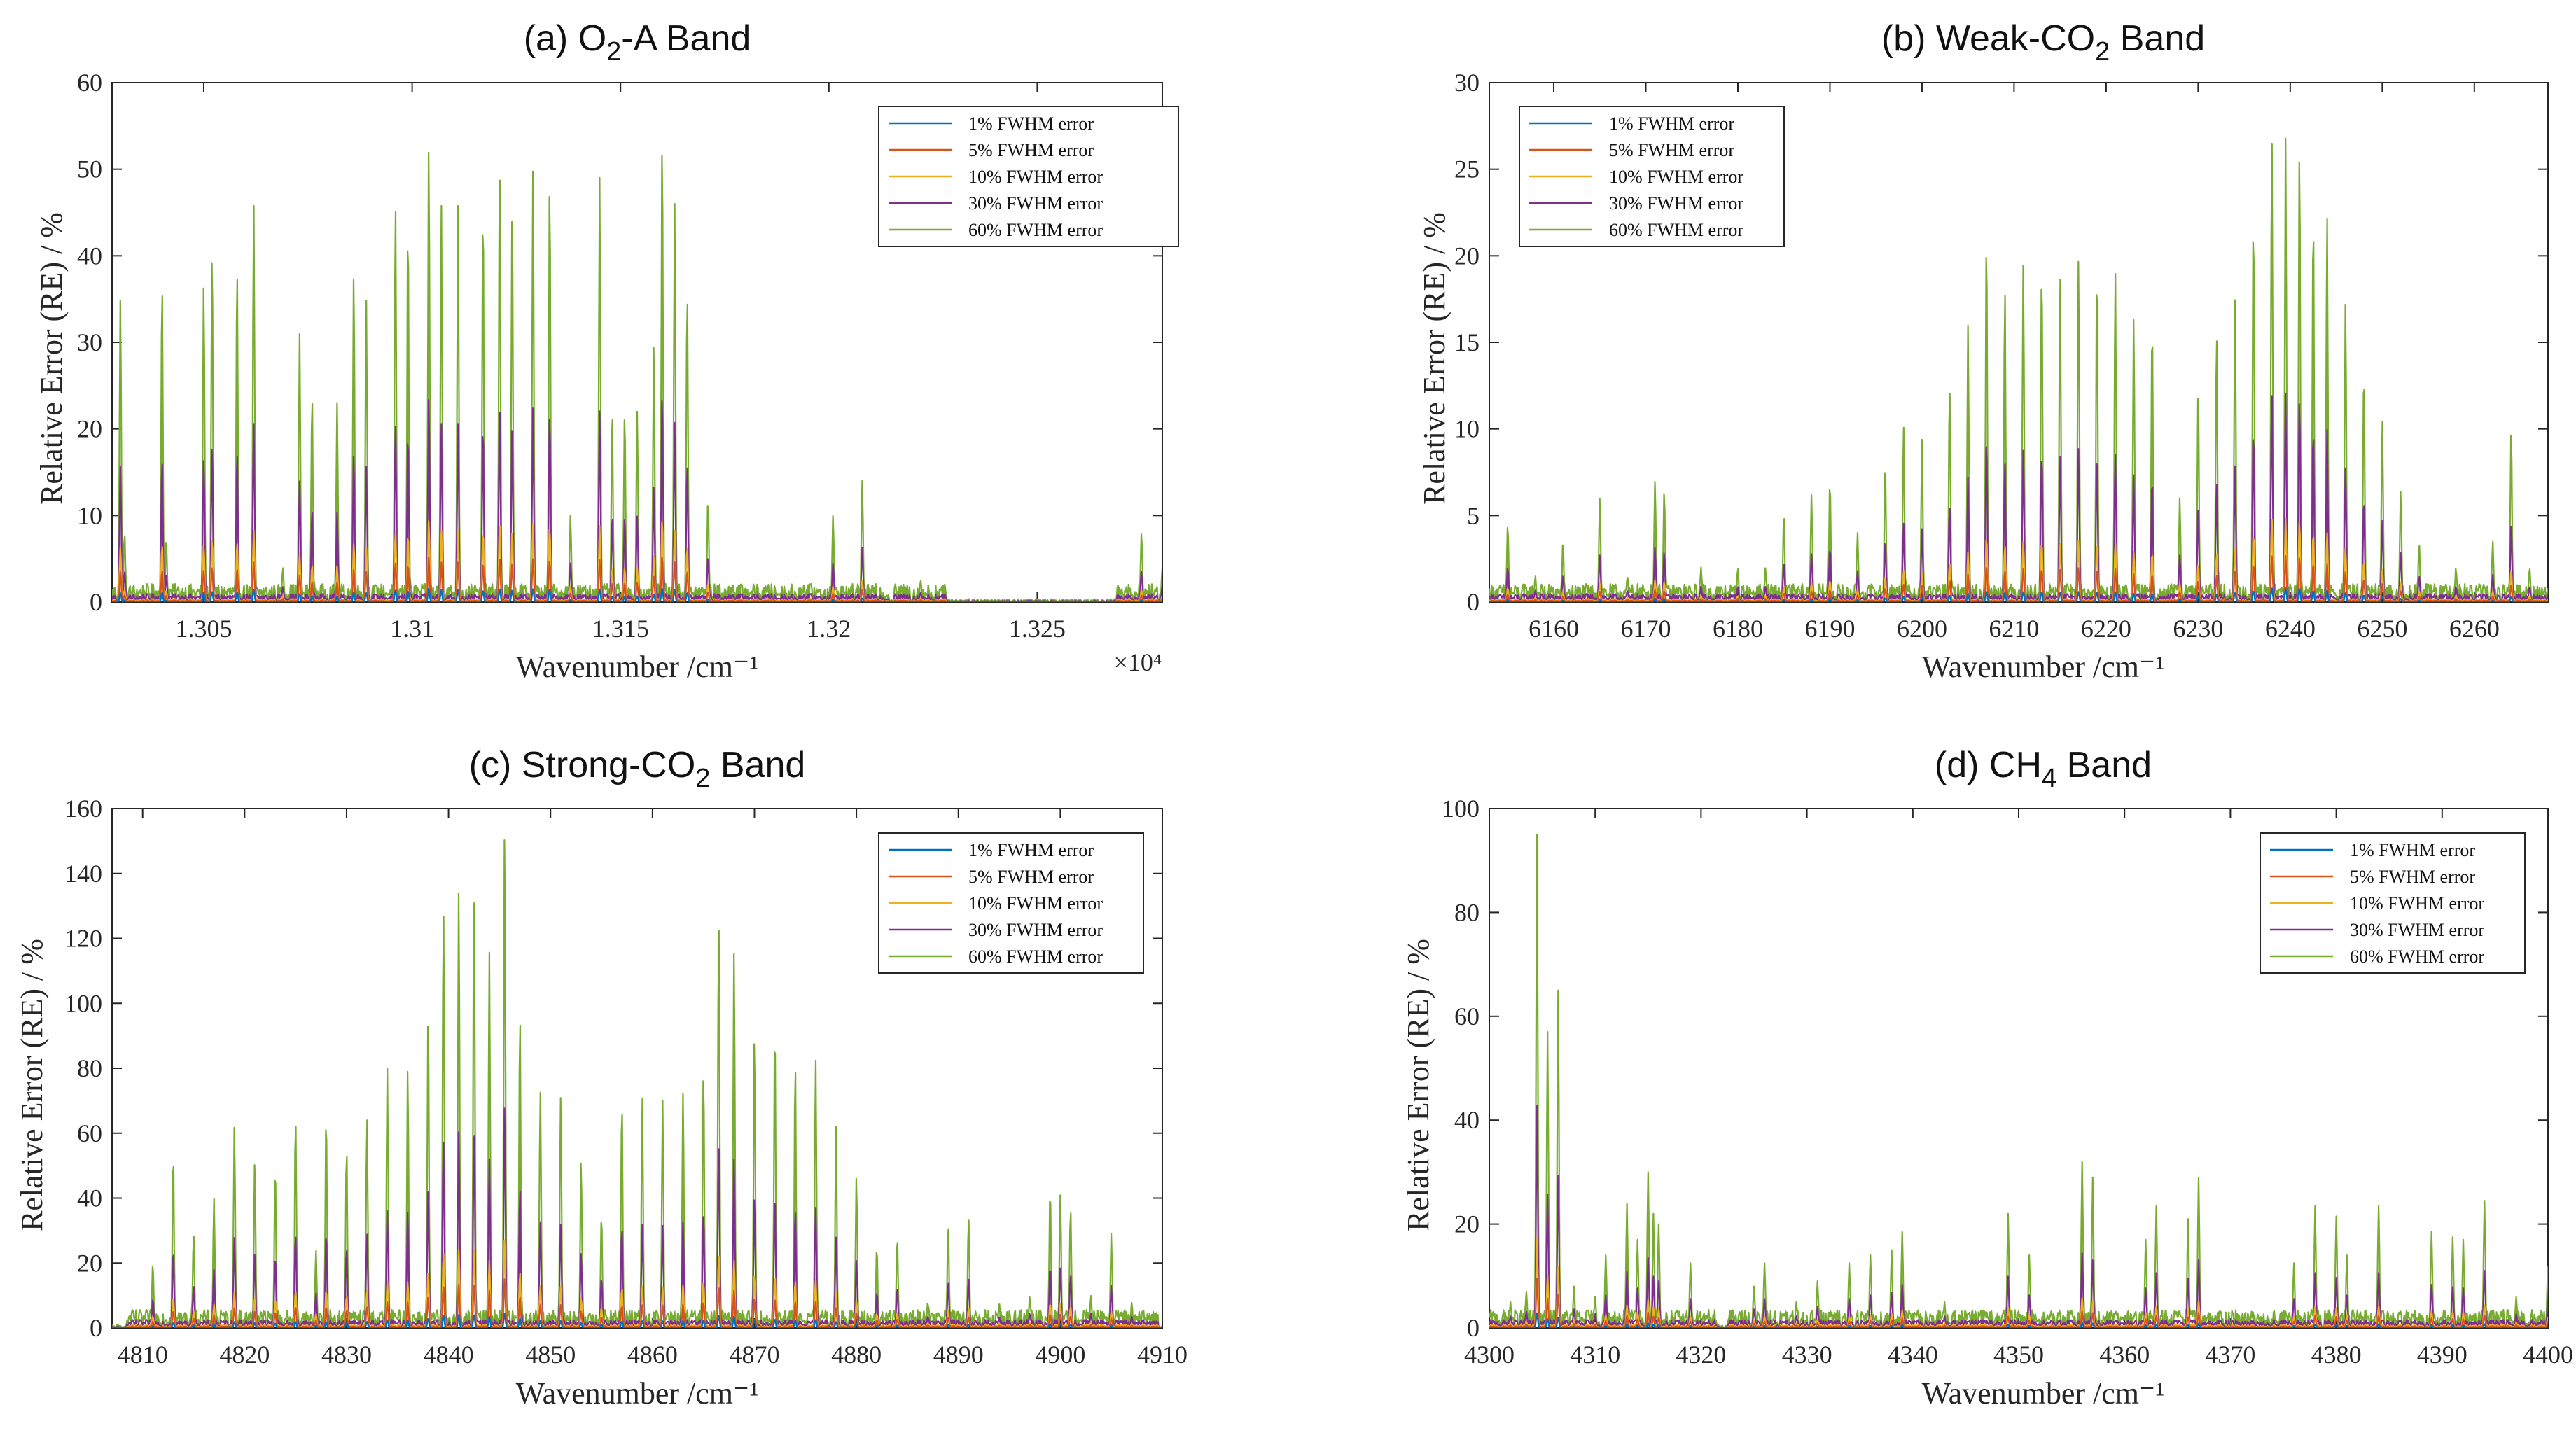 The width and height of the screenshot is (2576, 1433). I want to click on y-tick-label: 40, so click(1467, 1120).